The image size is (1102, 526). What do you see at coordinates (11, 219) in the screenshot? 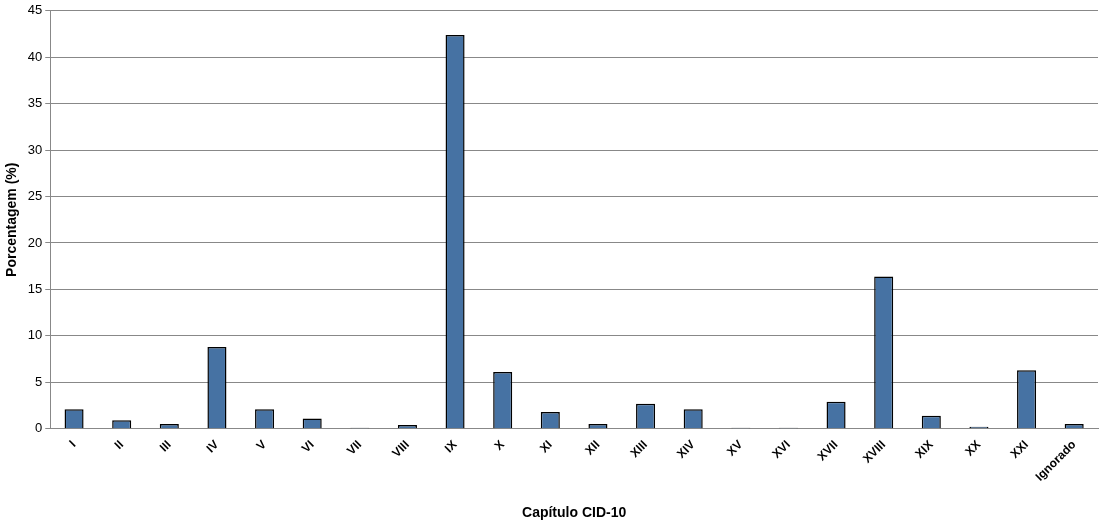
I see `y-axis-title: Porcentagem (%)` at bounding box center [11, 219].